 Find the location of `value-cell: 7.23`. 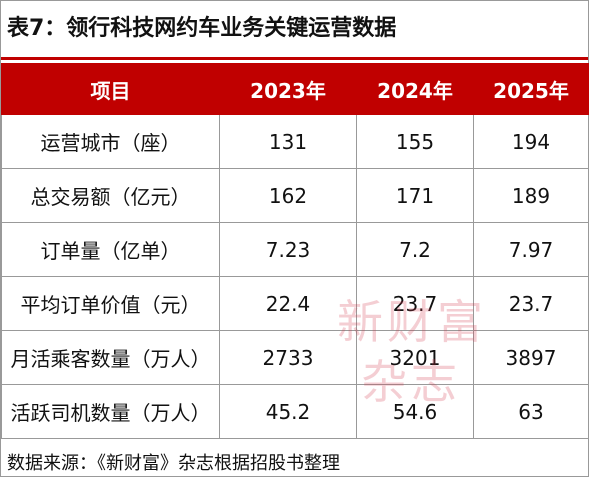

value-cell: 7.23 is located at coordinates (288, 249).